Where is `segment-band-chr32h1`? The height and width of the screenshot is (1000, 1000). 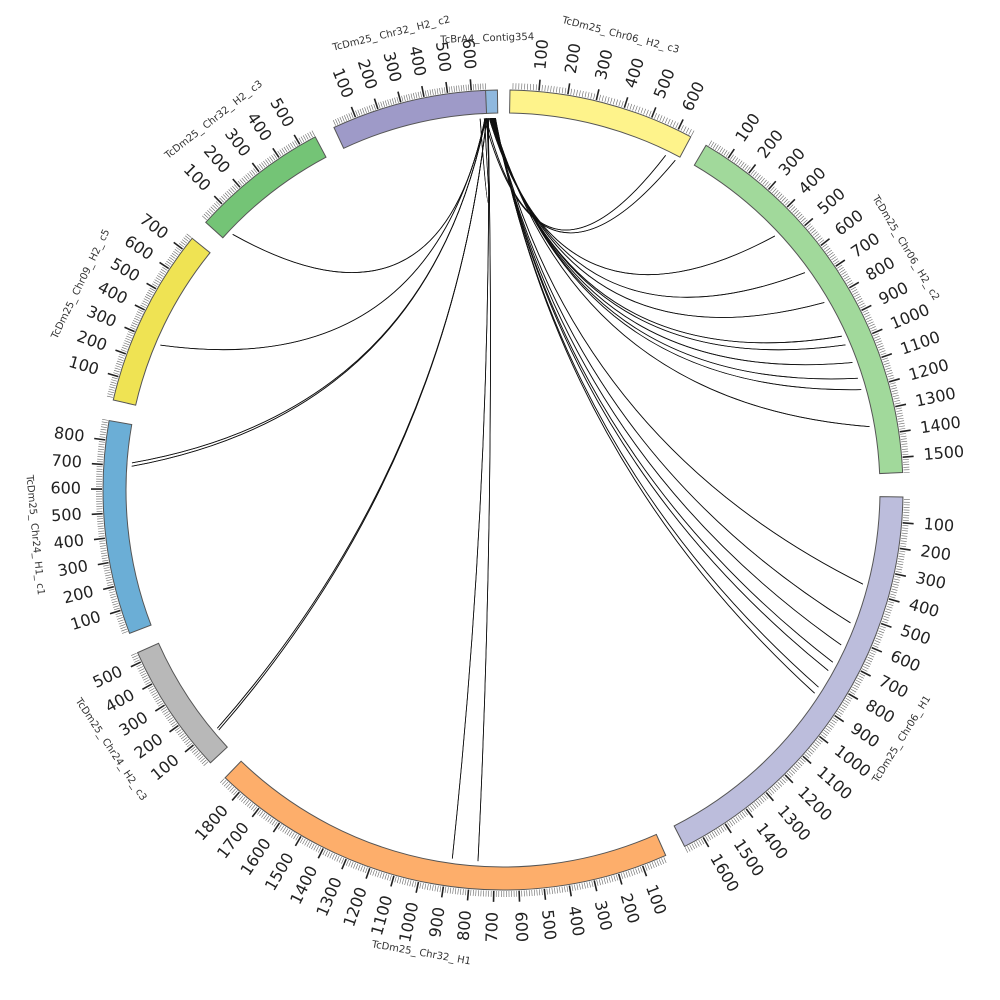 segment-band-chr32h1 is located at coordinates (445, 825).